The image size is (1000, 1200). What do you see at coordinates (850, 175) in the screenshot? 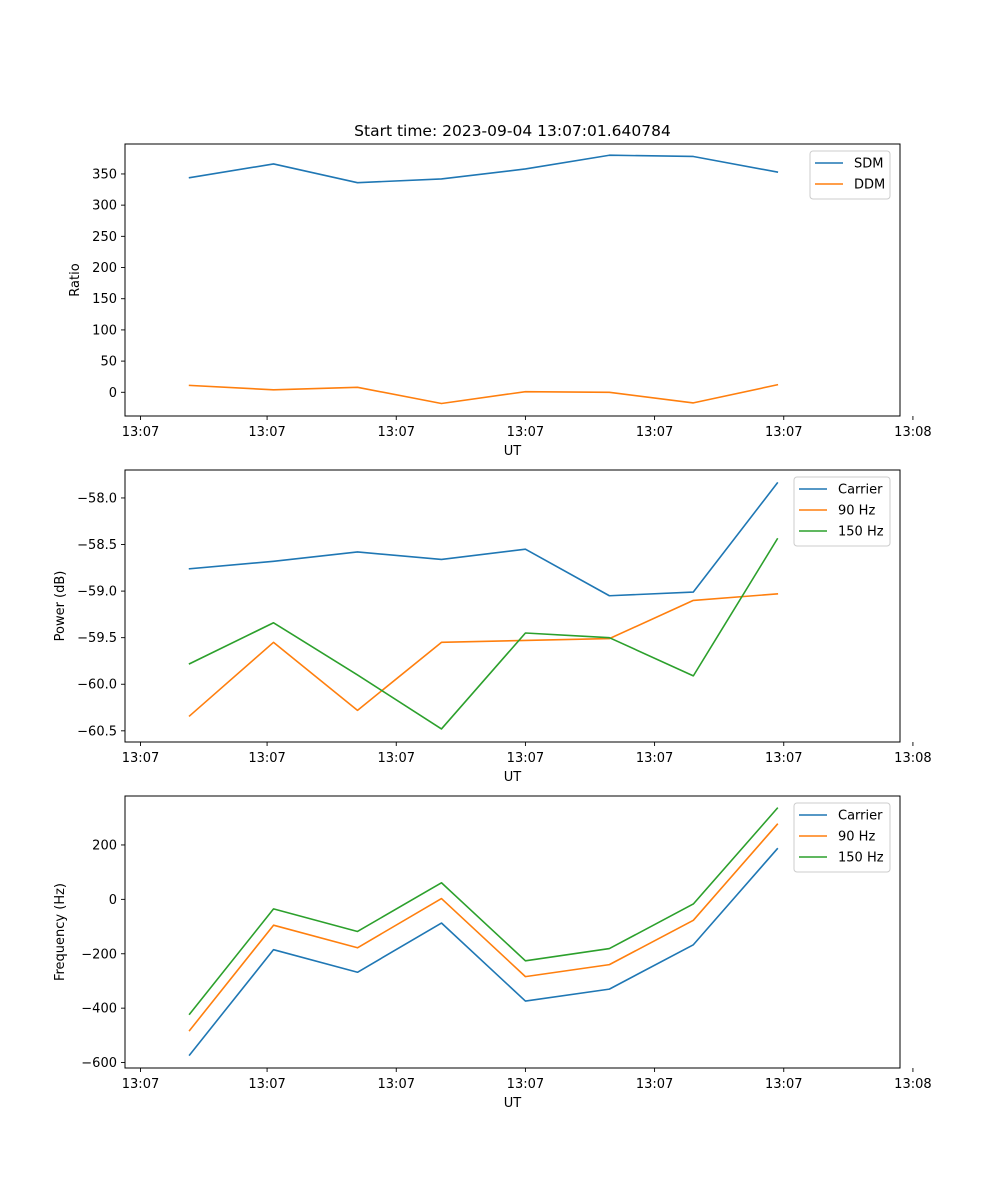
I see `legend: SDM DDM` at bounding box center [850, 175].